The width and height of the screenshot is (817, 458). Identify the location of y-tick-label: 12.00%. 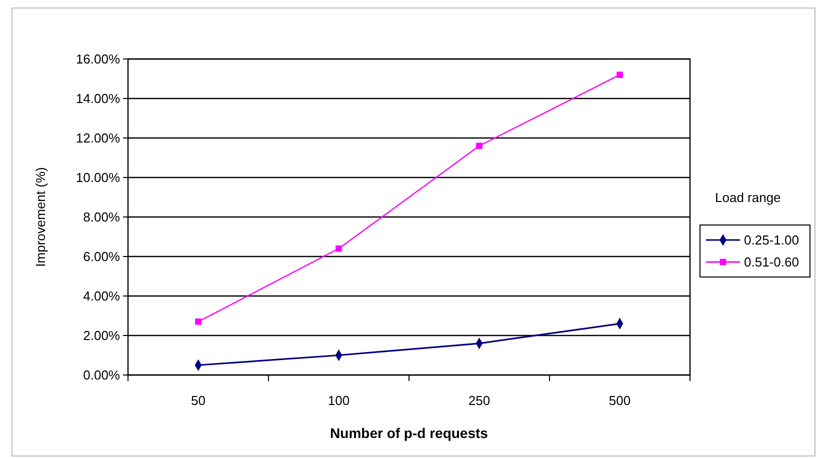
(98, 138).